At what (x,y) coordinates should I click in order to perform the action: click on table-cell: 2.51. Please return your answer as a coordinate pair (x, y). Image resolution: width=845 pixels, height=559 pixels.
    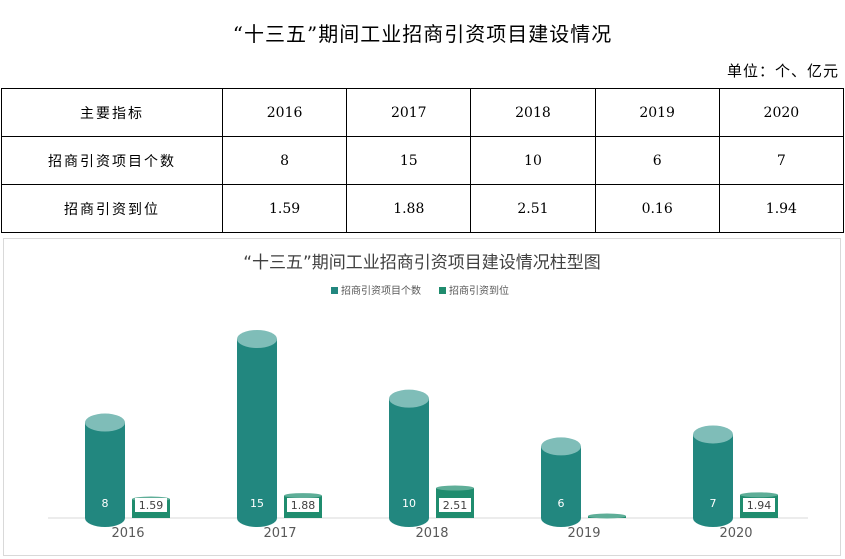
    Looking at the image, I should click on (533, 208).